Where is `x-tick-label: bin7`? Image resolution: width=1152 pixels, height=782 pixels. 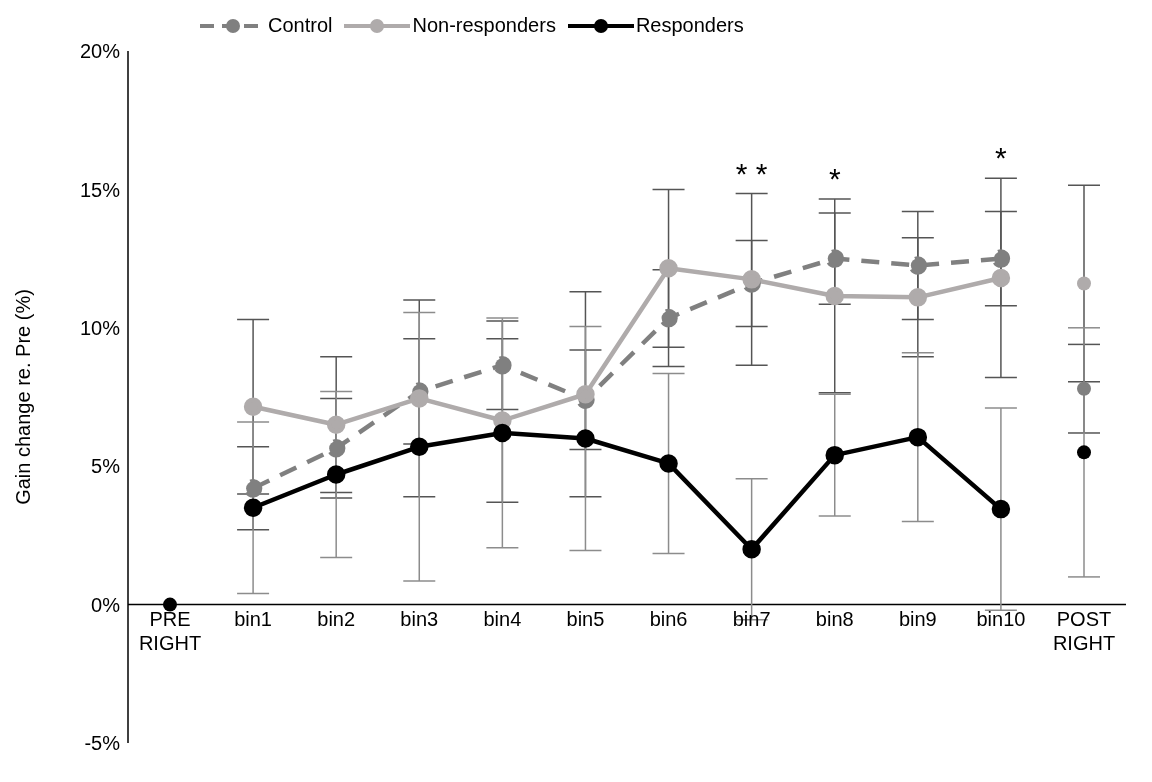 x-tick-label: bin7 is located at coordinates (751, 619).